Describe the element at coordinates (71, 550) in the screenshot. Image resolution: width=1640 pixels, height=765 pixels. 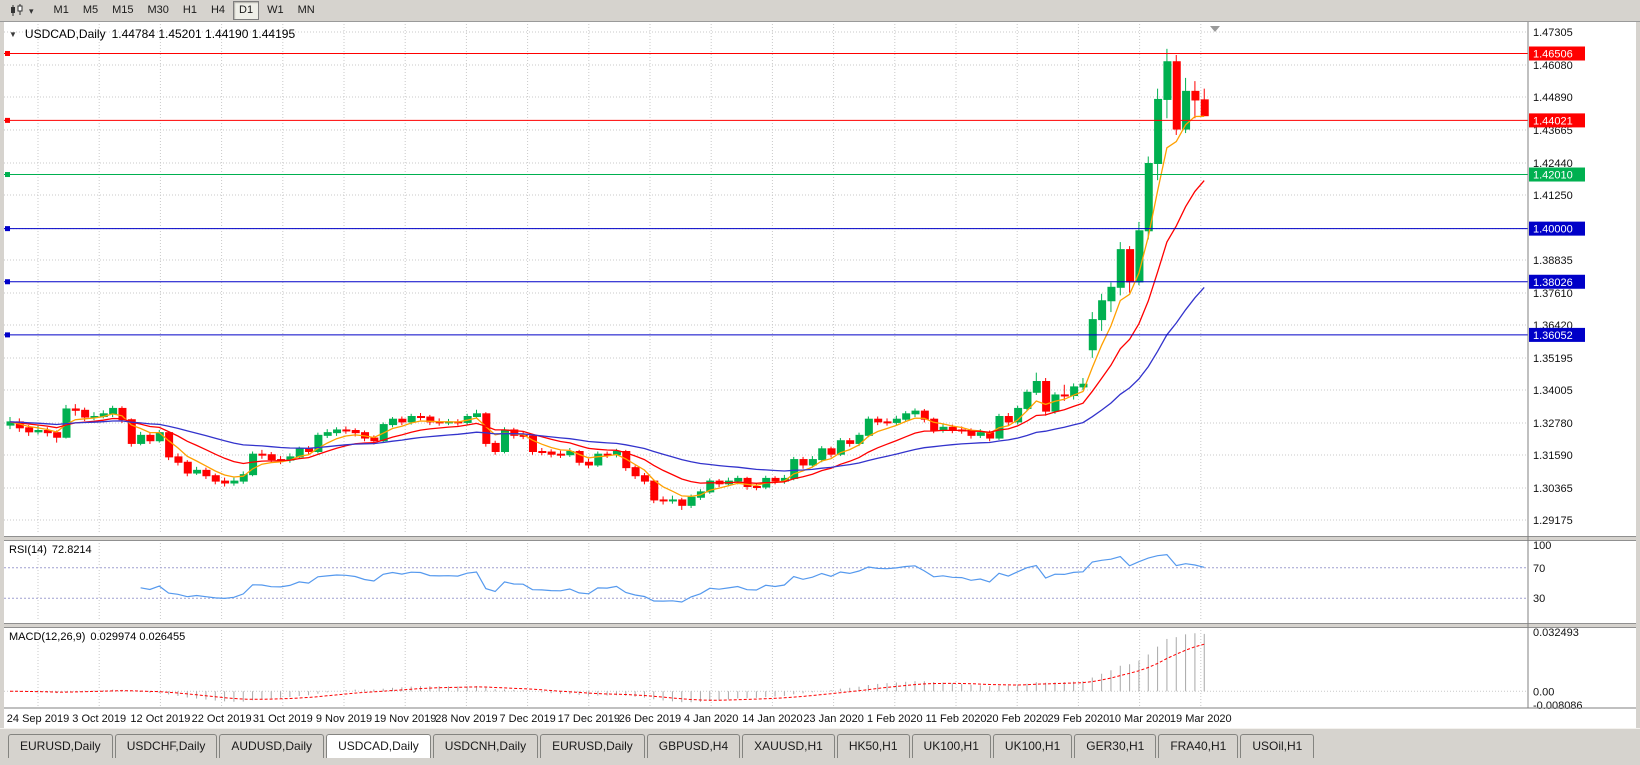
I see `rsi-value: 72.8214` at that location.